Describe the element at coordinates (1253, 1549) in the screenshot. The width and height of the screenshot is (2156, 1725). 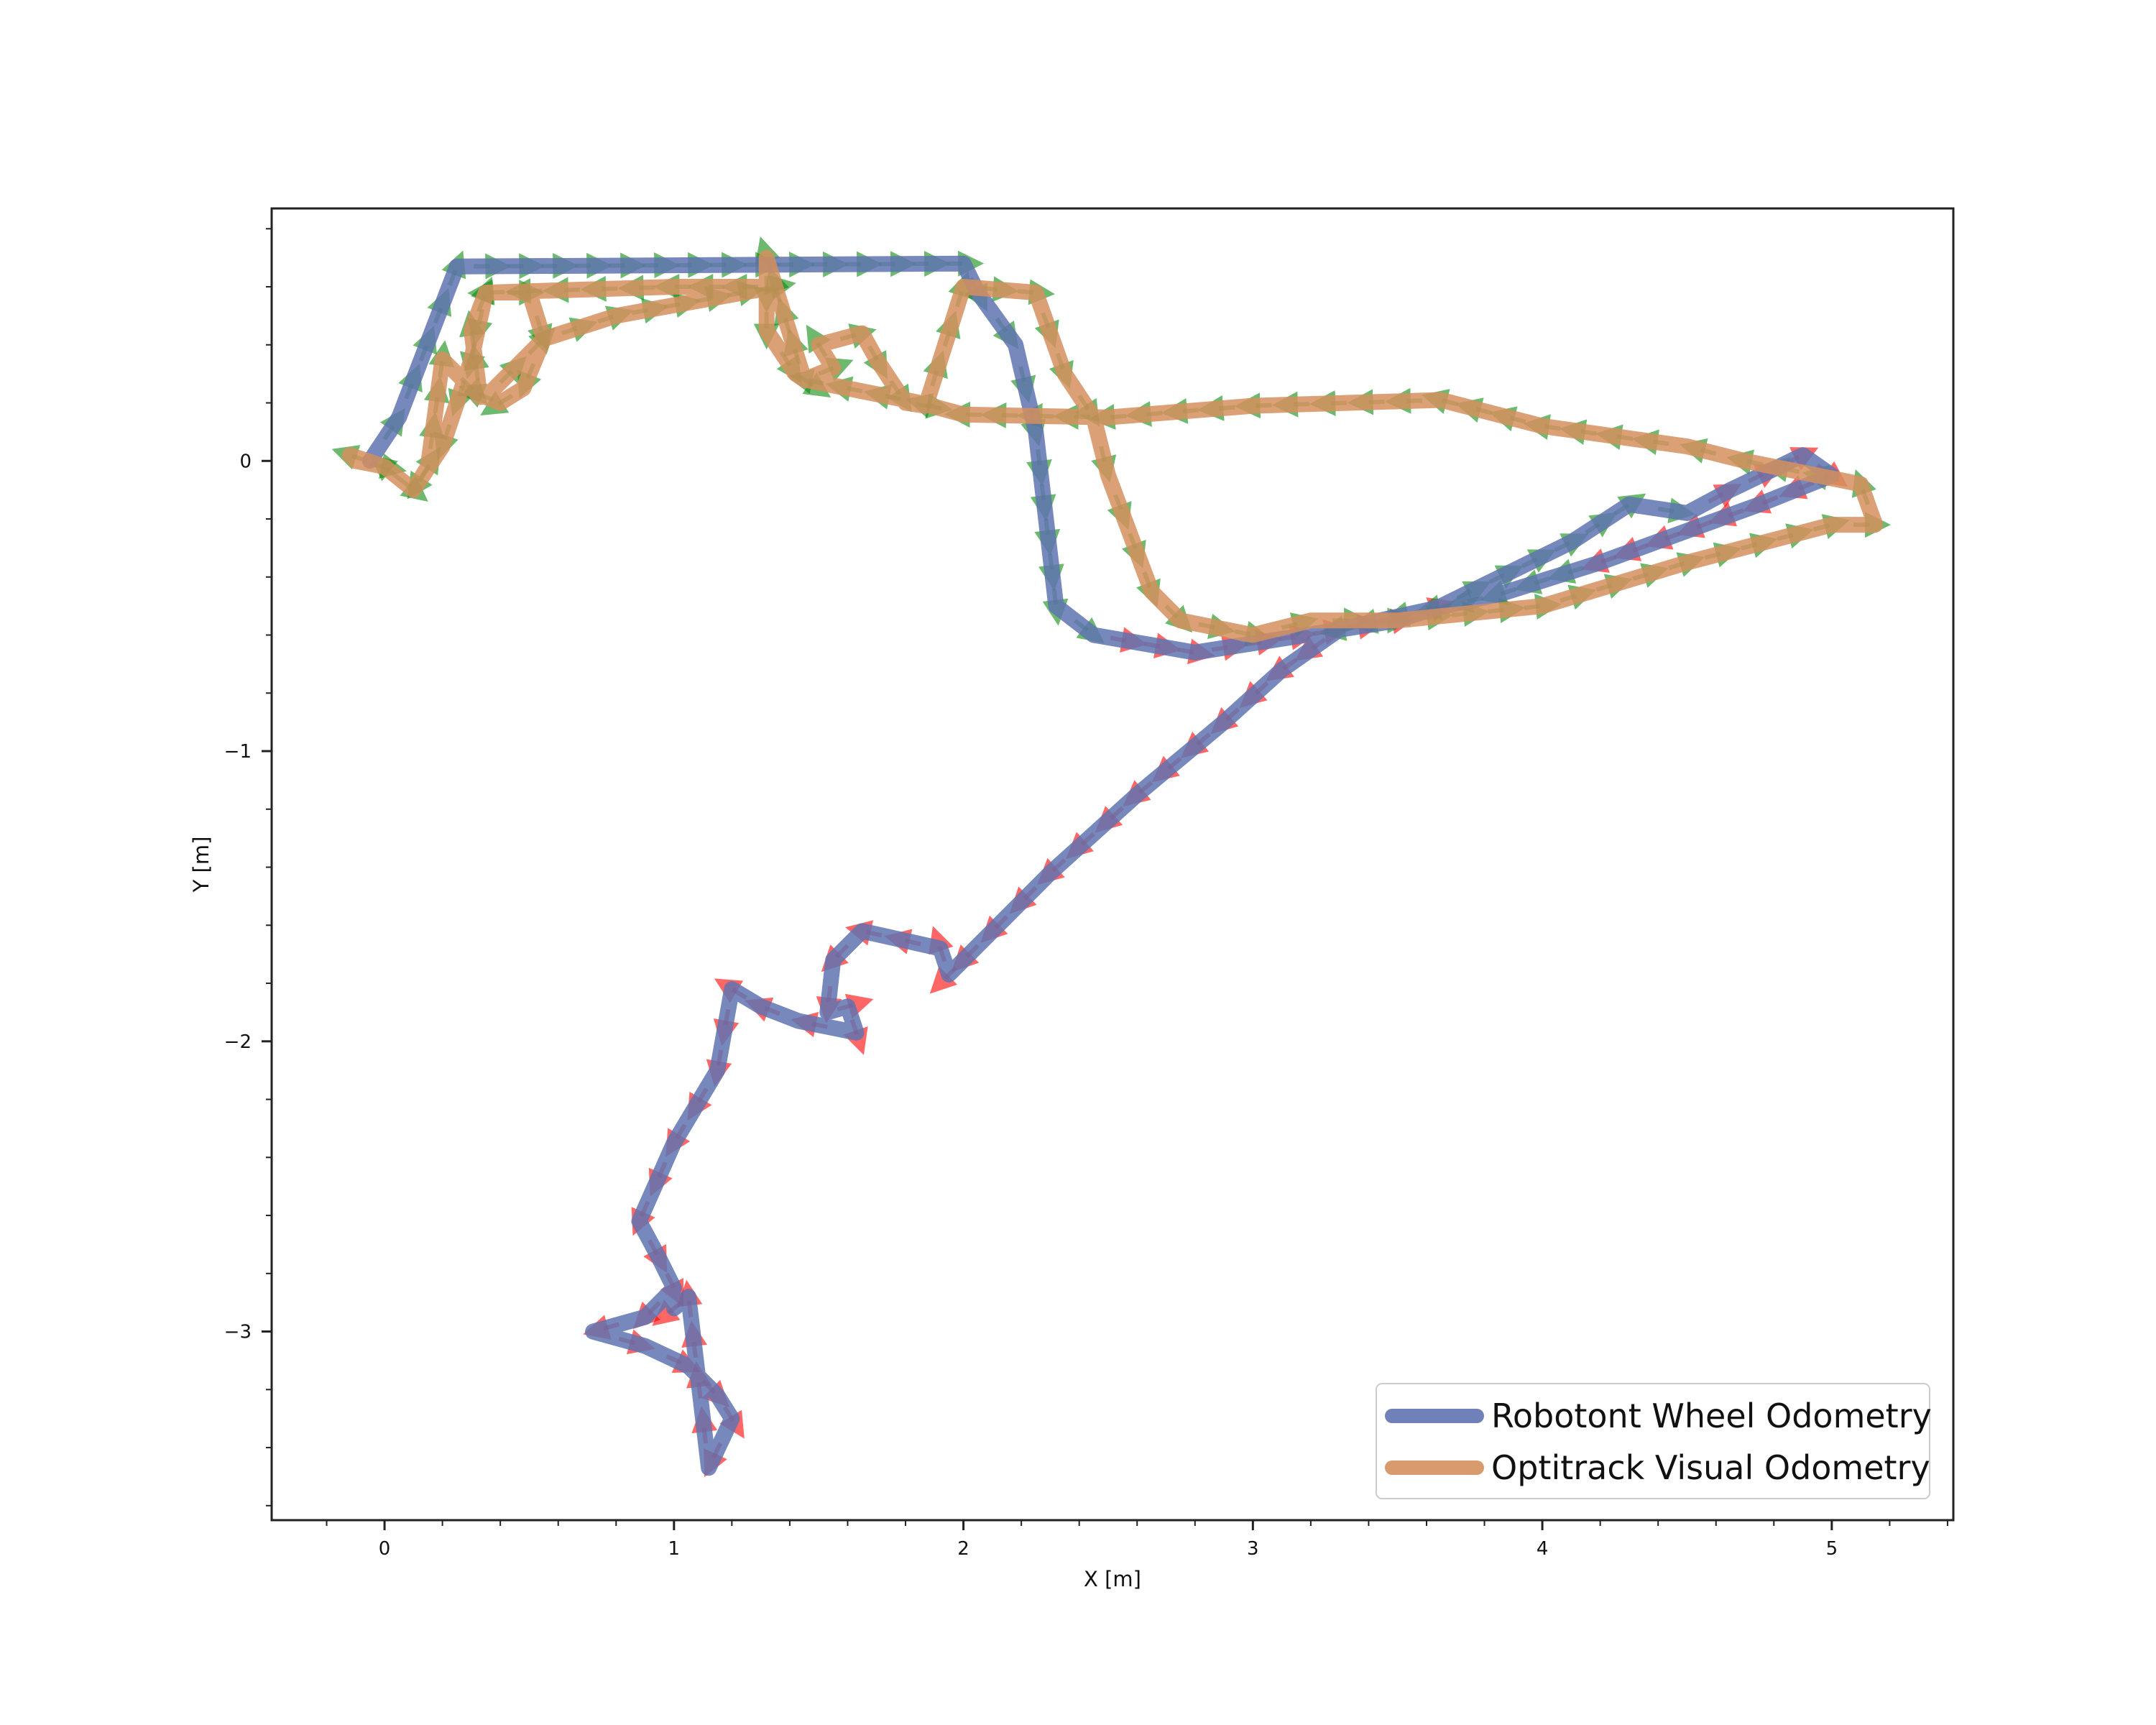
I see `x-tick-label: 3` at that location.